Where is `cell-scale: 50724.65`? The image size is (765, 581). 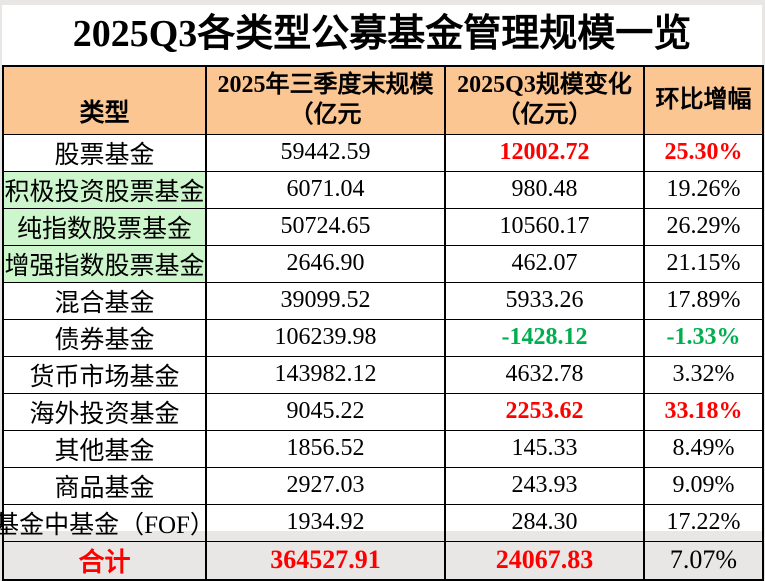 cell-scale: 50724.65 is located at coordinates (325, 226).